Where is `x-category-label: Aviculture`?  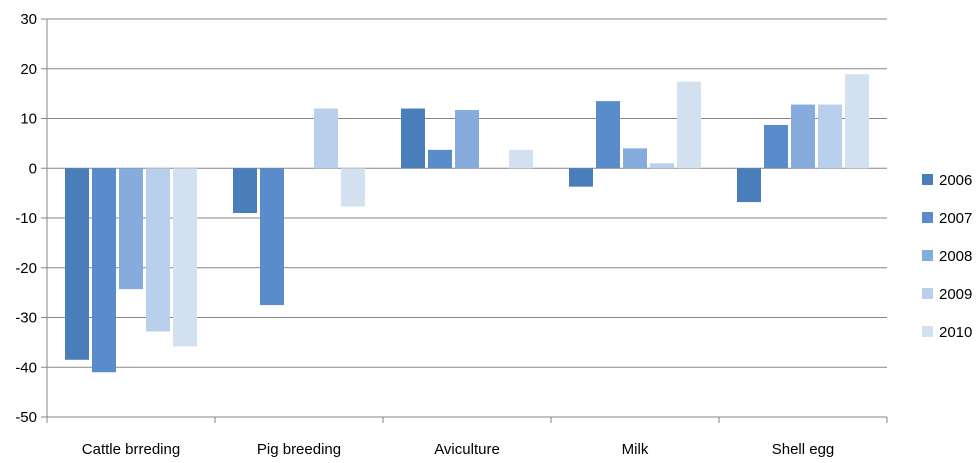
x-category-label: Aviculture is located at coordinates (467, 449).